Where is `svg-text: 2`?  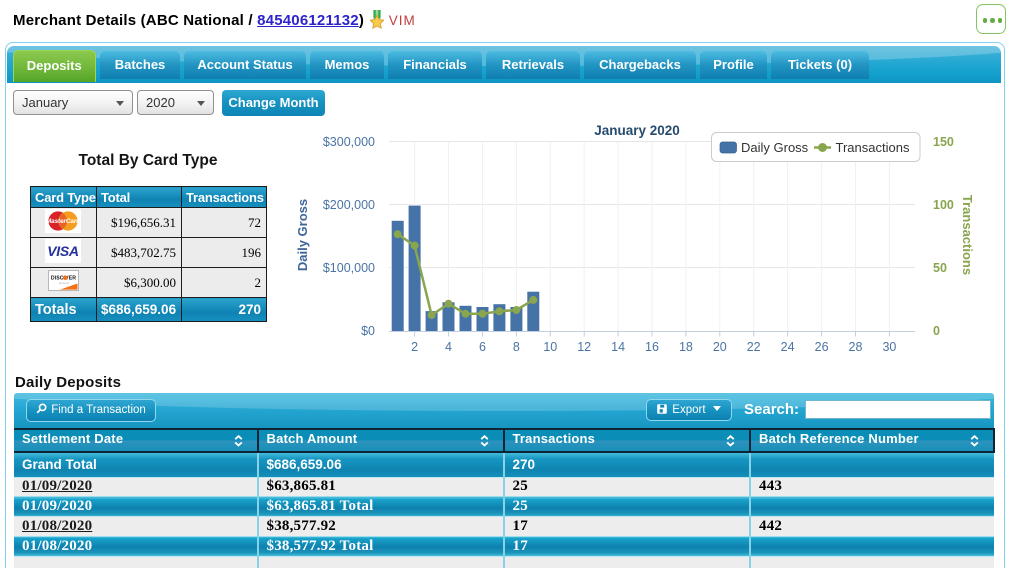
svg-text: 2 is located at coordinates (414, 347).